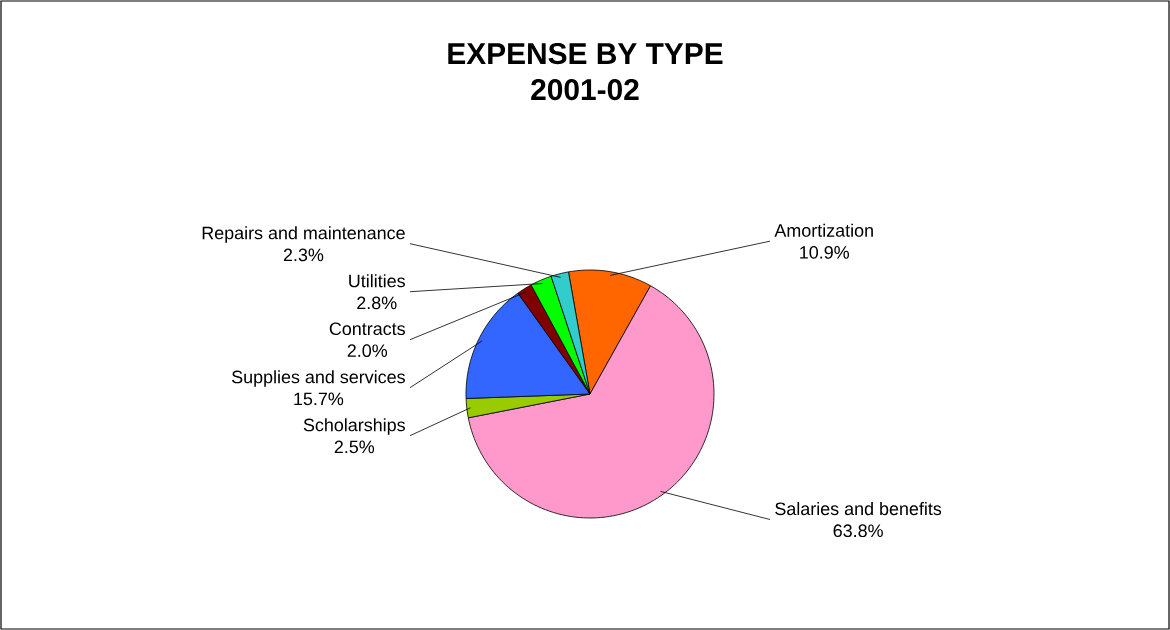 This screenshot has height=630, width=1170. I want to click on slice-label: Amortization, so click(823, 230).